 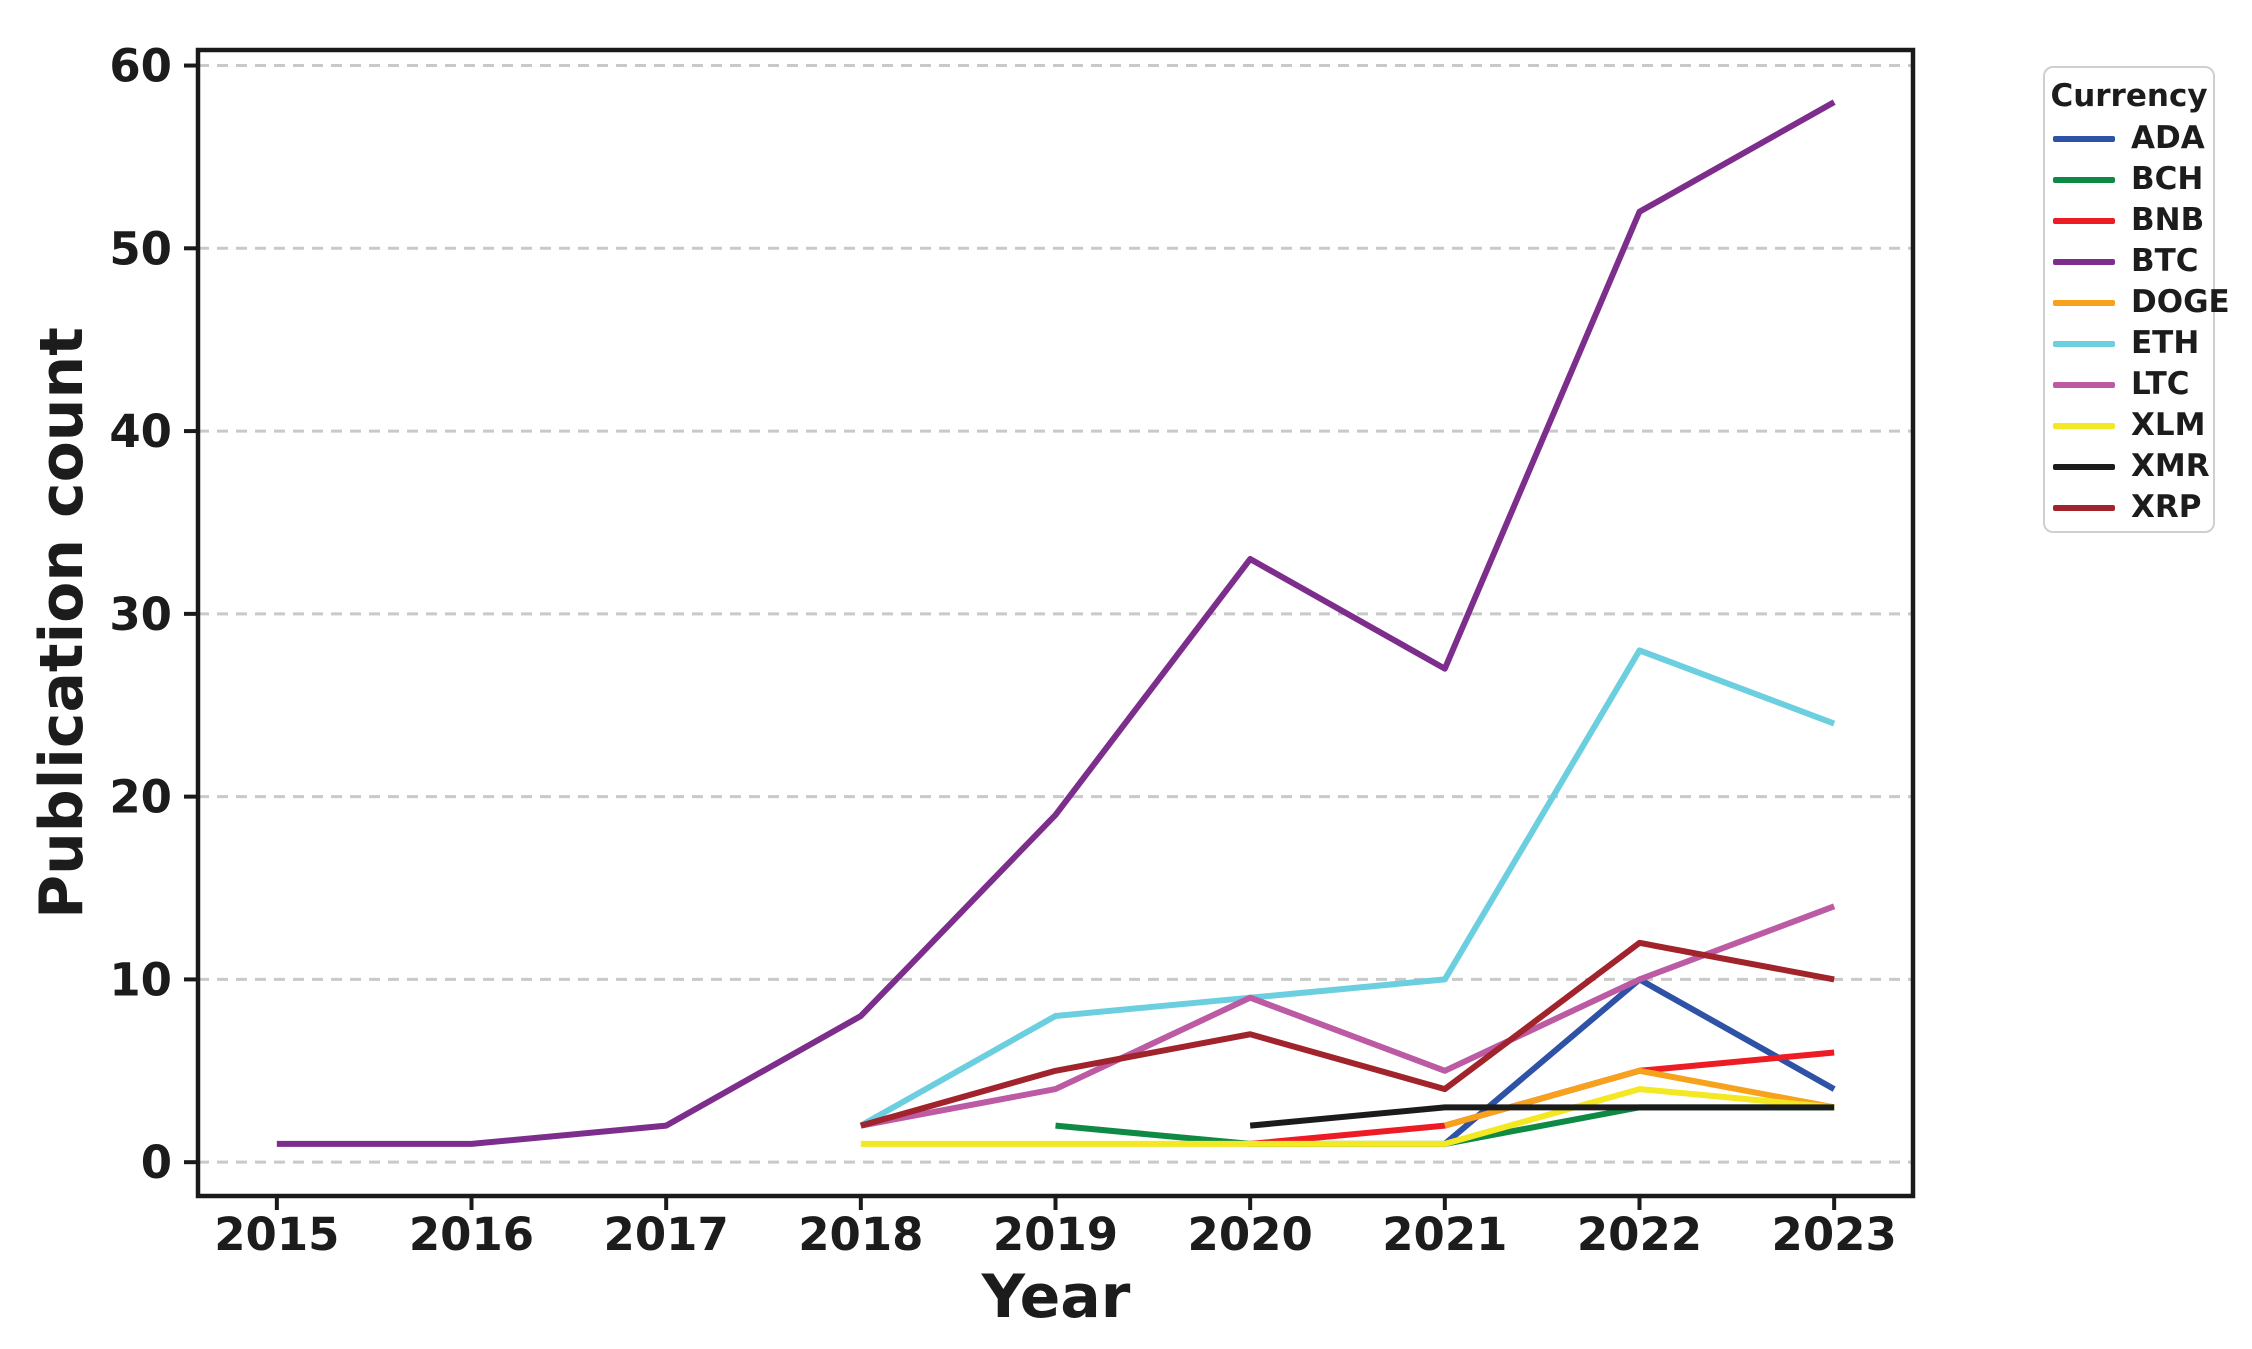 I want to click on x-tick-label-2023: 2023, so click(x=1834, y=1234).